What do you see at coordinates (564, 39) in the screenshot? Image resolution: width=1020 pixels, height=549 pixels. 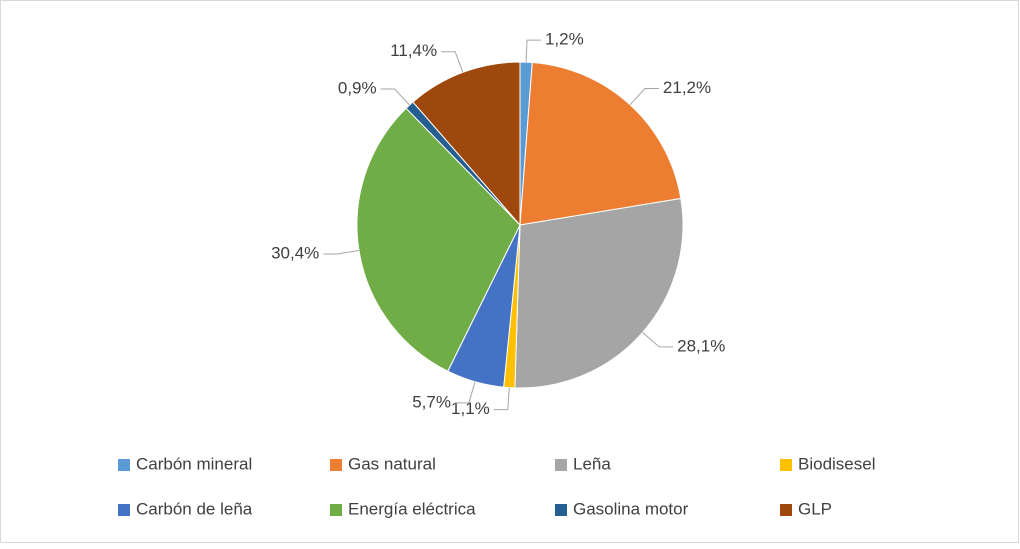 I see `data-label: 1,2%` at bounding box center [564, 39].